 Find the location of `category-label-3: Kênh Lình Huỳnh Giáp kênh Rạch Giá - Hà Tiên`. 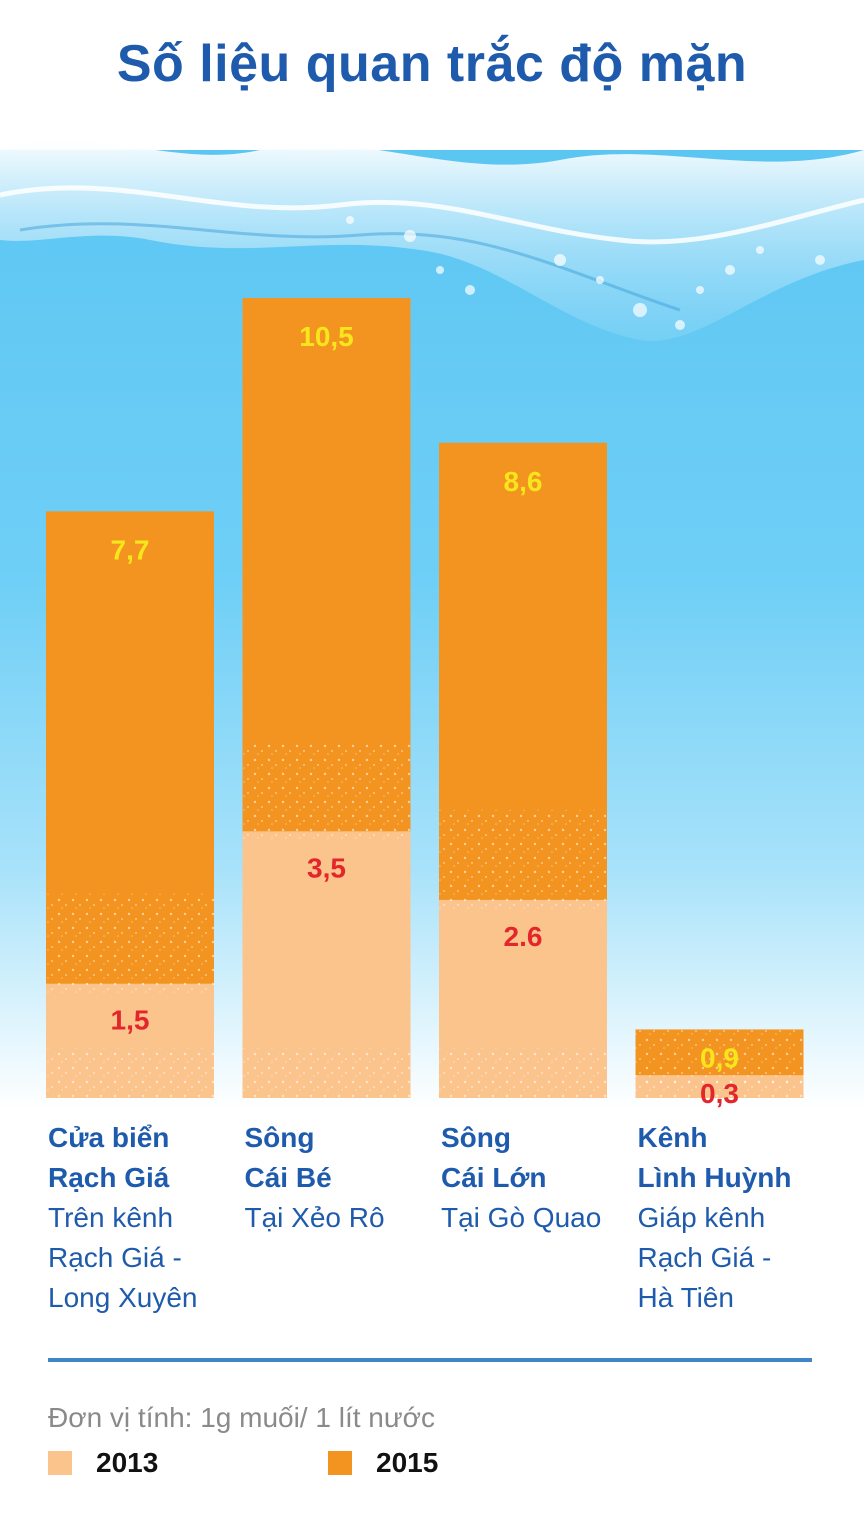

category-label-3: Kênh Lình Huỳnh Giáp kênh Rạch Giá - Hà Tiên is located at coordinates (738, 1218).